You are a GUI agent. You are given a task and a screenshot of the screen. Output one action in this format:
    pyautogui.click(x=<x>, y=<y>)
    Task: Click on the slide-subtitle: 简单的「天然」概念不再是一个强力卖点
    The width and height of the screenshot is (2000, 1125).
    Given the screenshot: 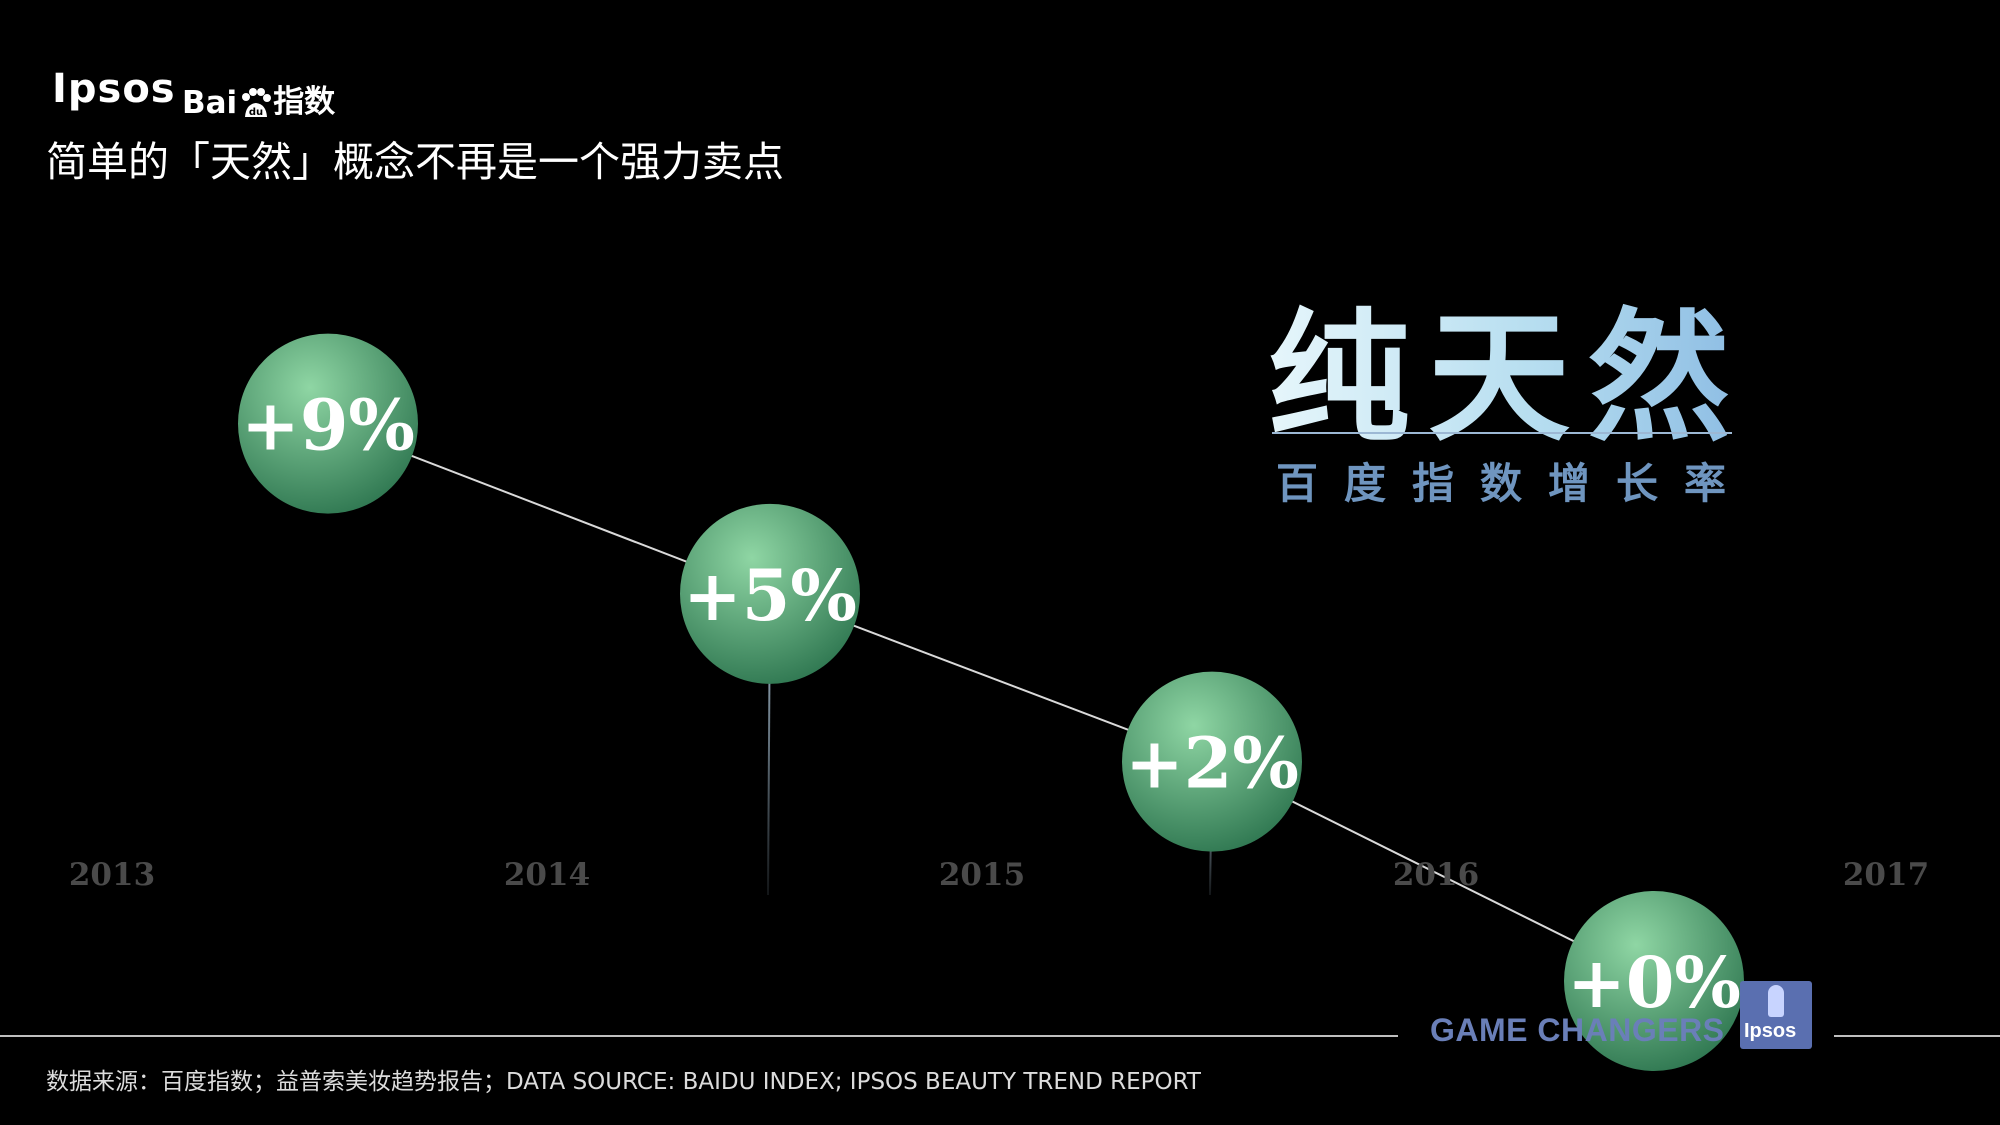 What is the action you would take?
    pyautogui.click(x=415, y=162)
    